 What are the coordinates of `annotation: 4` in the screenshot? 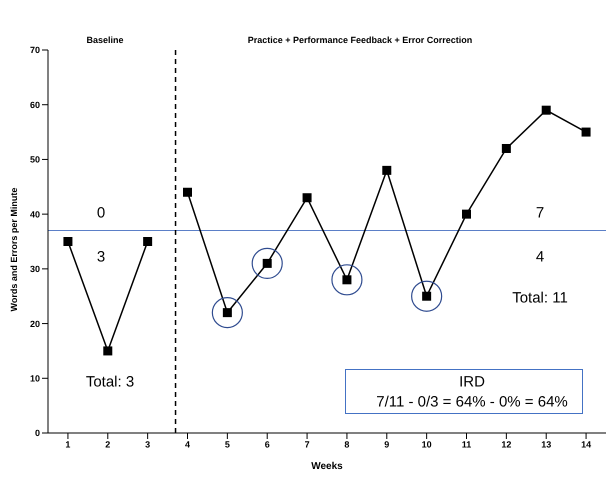 It's located at (540, 257).